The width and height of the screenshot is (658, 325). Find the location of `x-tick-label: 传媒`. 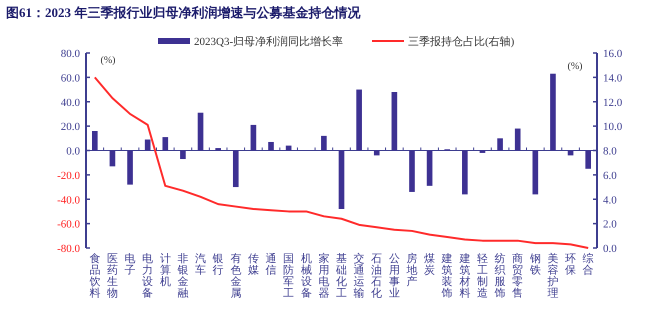

x-tick-label: 传媒 is located at coordinates (253, 264).